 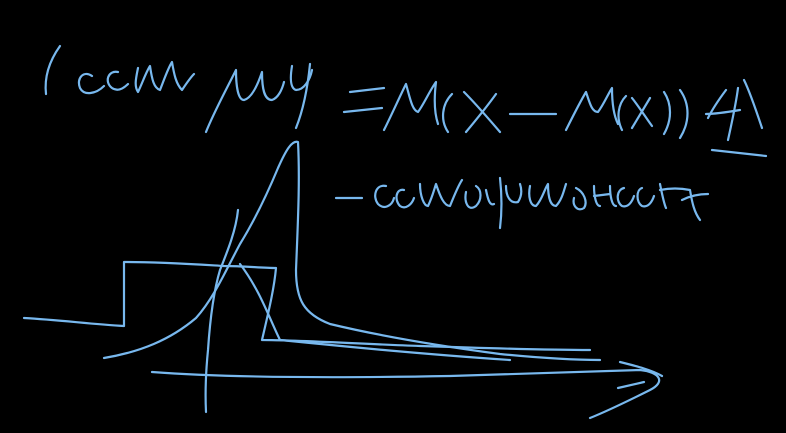 I want to click on handwritten-M, so click(x=418, y=107).